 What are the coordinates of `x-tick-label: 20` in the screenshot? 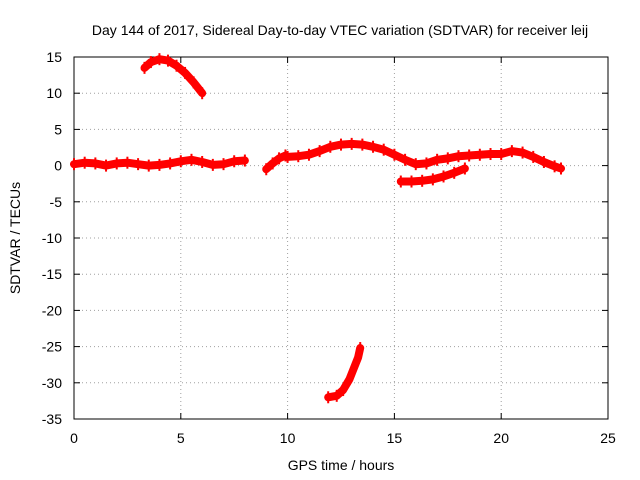 It's located at (501, 438).